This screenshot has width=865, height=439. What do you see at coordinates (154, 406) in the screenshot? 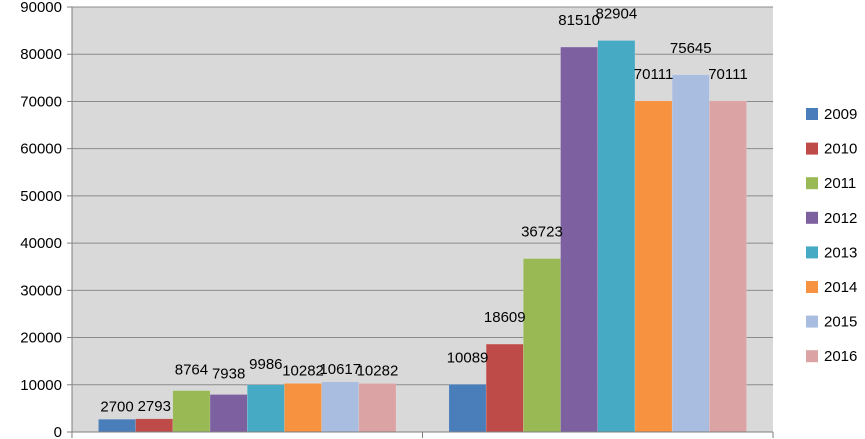
I see `data-label: 2793` at bounding box center [154, 406].